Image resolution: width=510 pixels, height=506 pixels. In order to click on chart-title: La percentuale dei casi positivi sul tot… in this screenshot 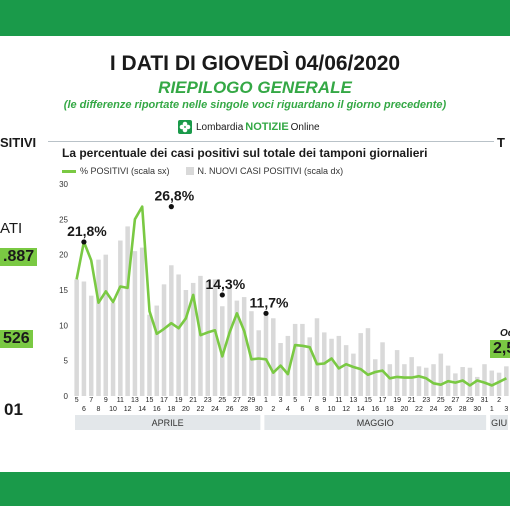, I will do `click(245, 153)`.